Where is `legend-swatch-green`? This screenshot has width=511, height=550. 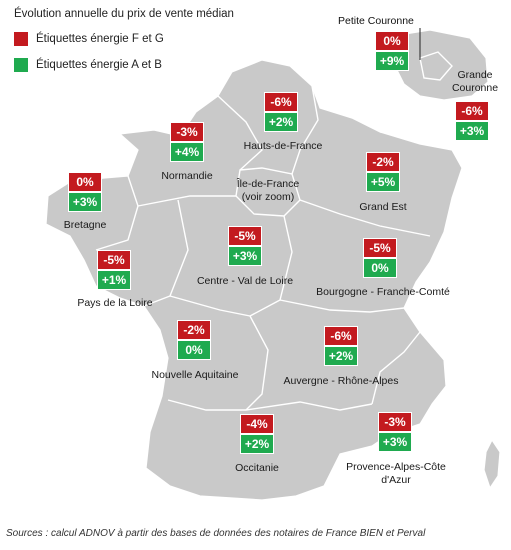 legend-swatch-green is located at coordinates (21, 65).